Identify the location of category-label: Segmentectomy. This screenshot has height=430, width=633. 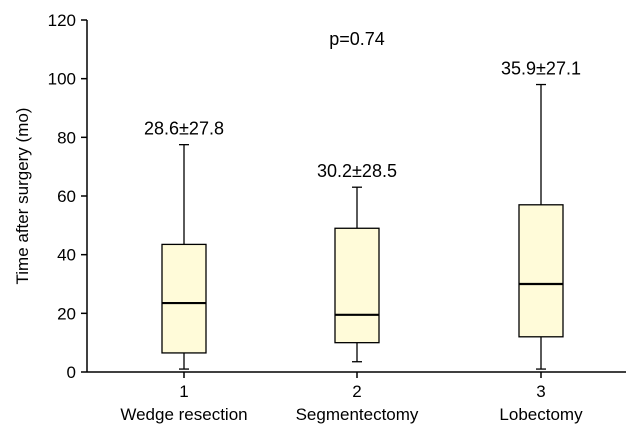
(357, 414).